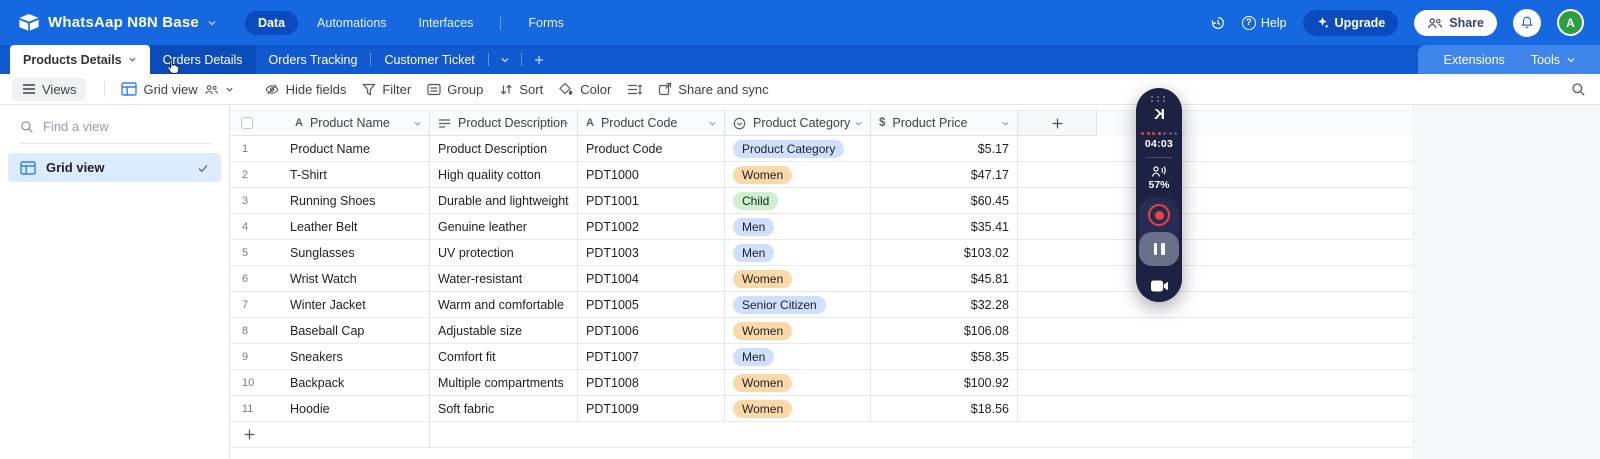  Describe the element at coordinates (504, 252) in the screenshot. I see `cell-product-description: UV protection` at that location.